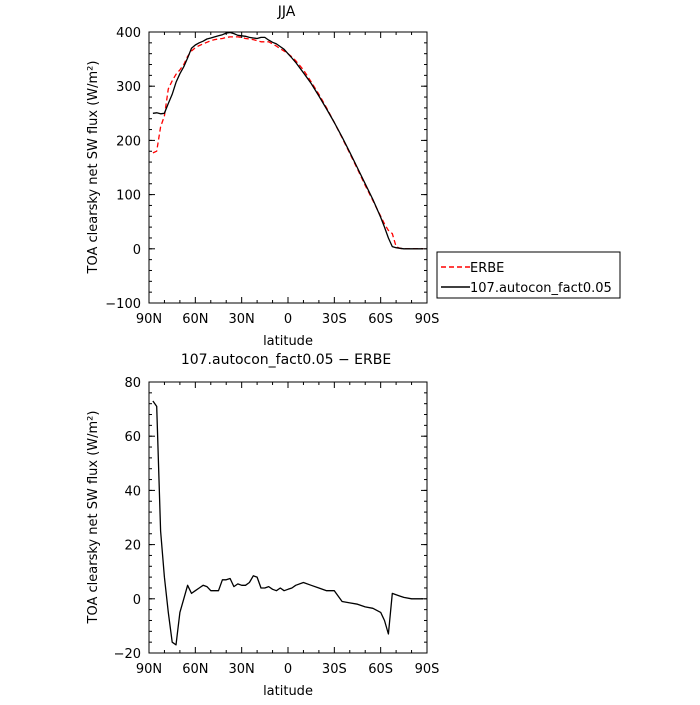 The image size is (700, 705). What do you see at coordinates (132, 546) in the screenshot?
I see `bottom-y-tick-label: 20` at bounding box center [132, 546].